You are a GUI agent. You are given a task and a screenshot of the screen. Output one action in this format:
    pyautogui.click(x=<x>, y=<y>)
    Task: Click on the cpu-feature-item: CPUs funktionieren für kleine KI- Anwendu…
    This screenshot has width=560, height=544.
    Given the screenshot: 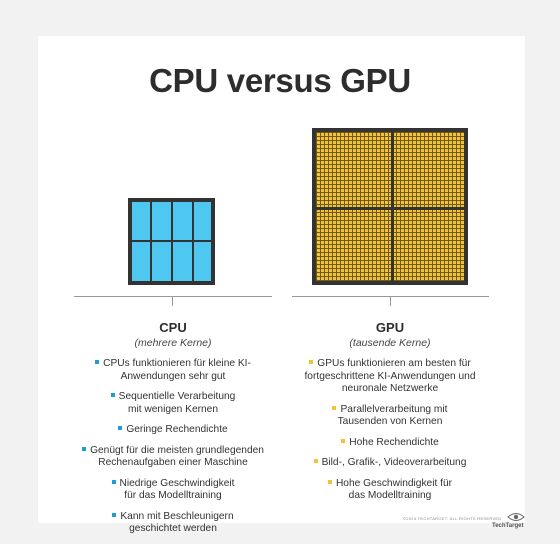 What is the action you would take?
    pyautogui.click(x=173, y=370)
    